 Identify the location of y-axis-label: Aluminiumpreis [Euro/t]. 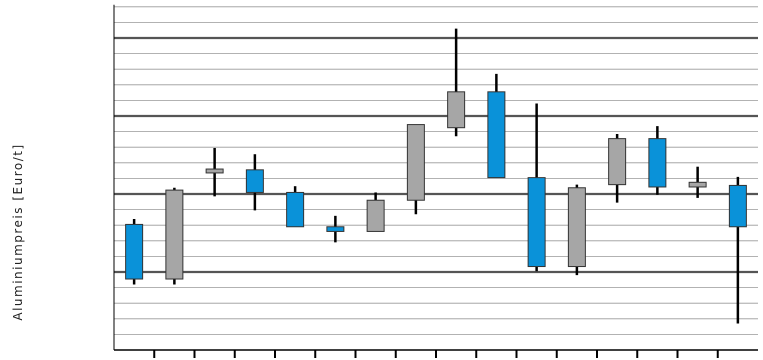
(18, 231).